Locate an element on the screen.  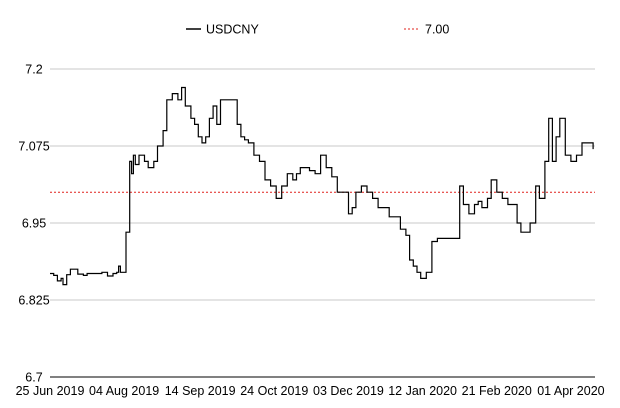
legend: USDCNY 7.00 is located at coordinates (317, 30).